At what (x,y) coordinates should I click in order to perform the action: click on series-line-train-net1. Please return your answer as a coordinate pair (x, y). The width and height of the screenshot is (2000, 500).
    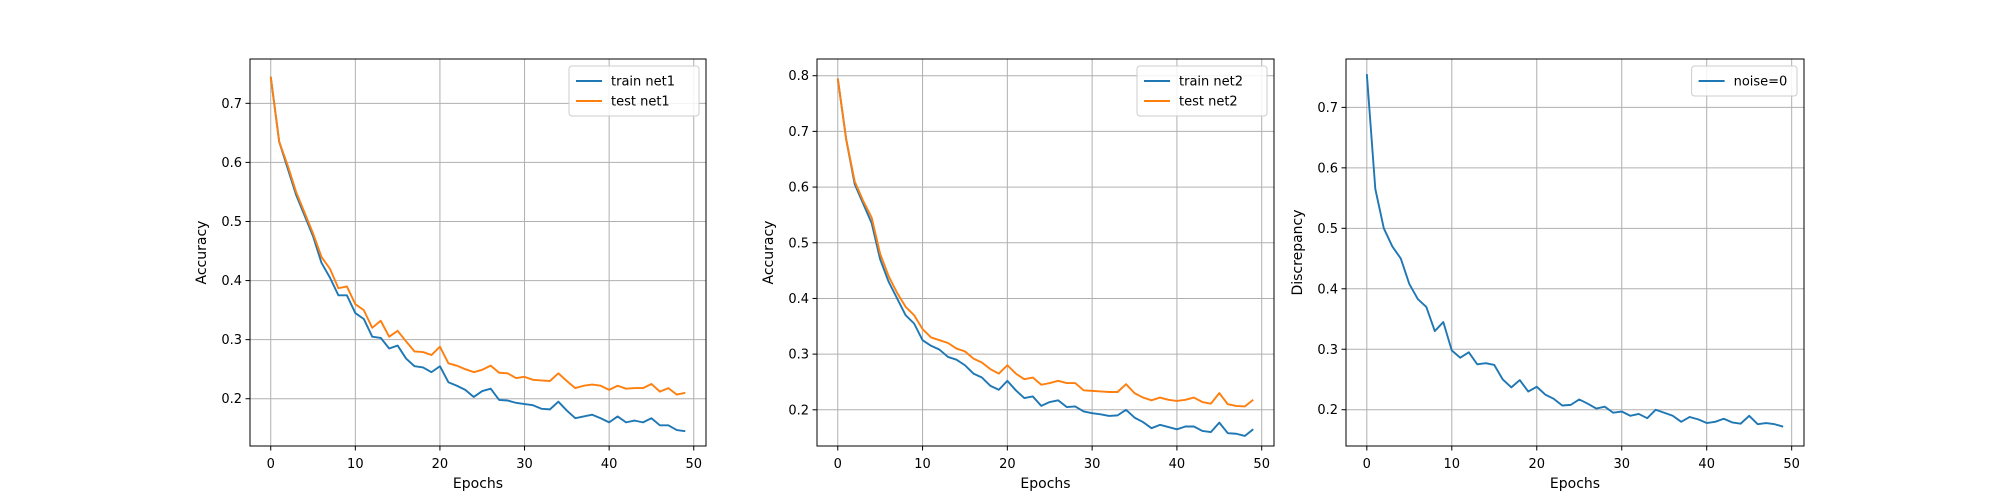
    Looking at the image, I should click on (477, 254).